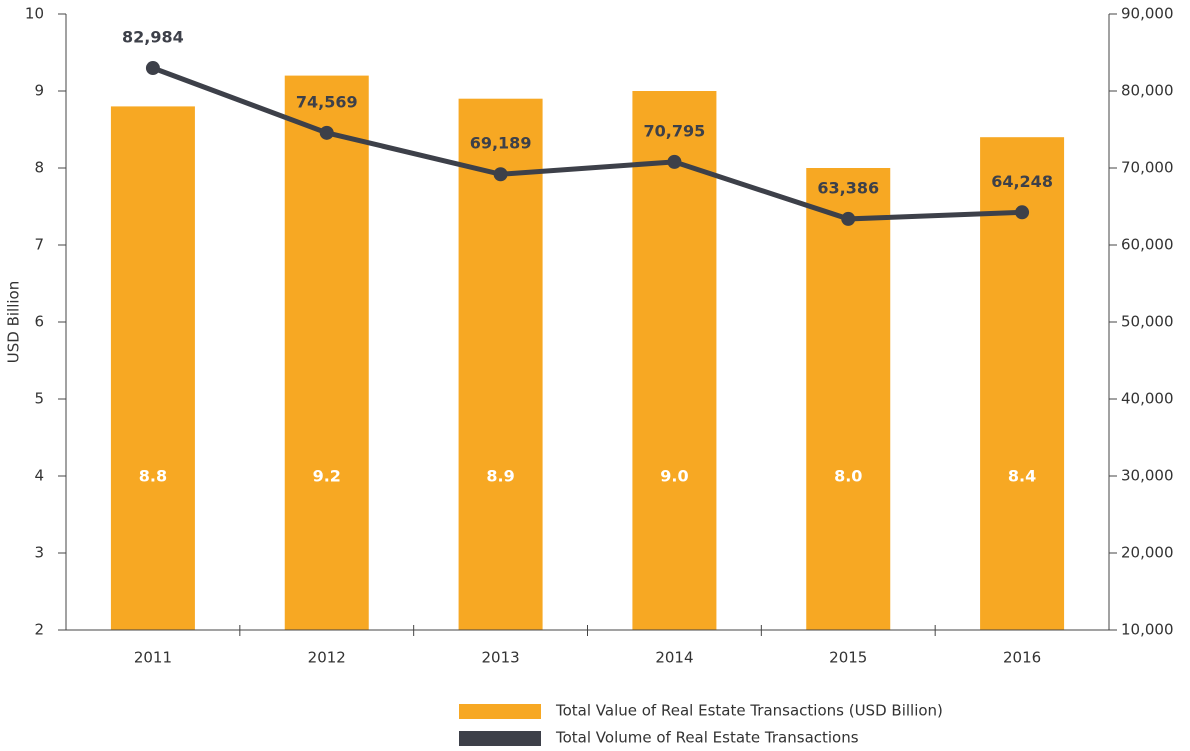 The image size is (1190, 751). What do you see at coordinates (1147, 476) in the screenshot?
I see `y2-tick-label: 30,000` at bounding box center [1147, 476].